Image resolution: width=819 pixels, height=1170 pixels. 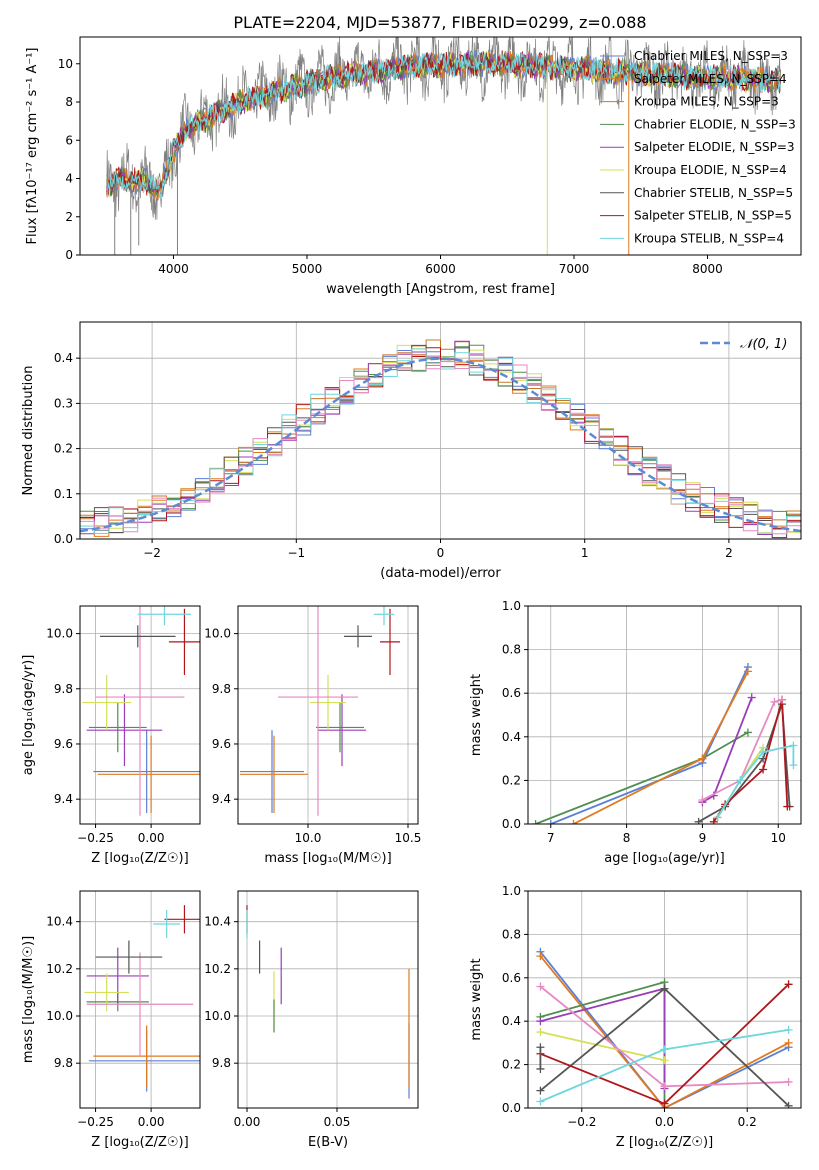 I want to click on plot-area-mass_vs_z, so click(x=142, y=998).